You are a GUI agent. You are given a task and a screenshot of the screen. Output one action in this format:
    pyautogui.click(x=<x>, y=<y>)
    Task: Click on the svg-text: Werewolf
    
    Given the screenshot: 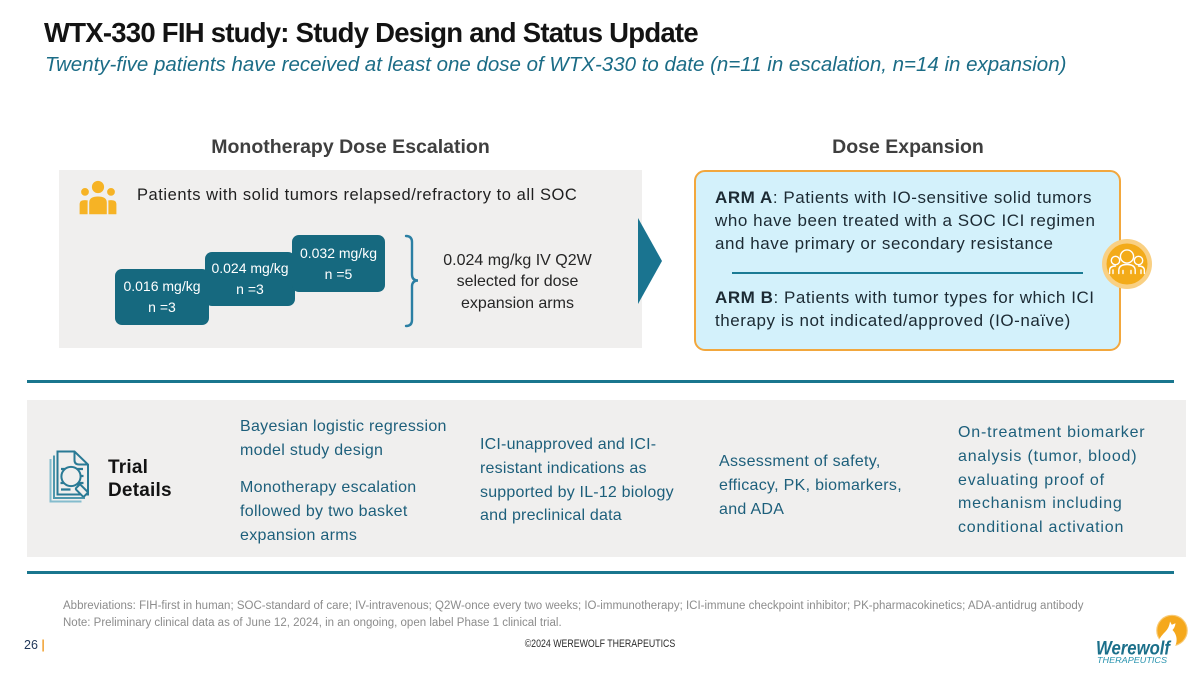 What is the action you would take?
    pyautogui.click(x=1133, y=649)
    